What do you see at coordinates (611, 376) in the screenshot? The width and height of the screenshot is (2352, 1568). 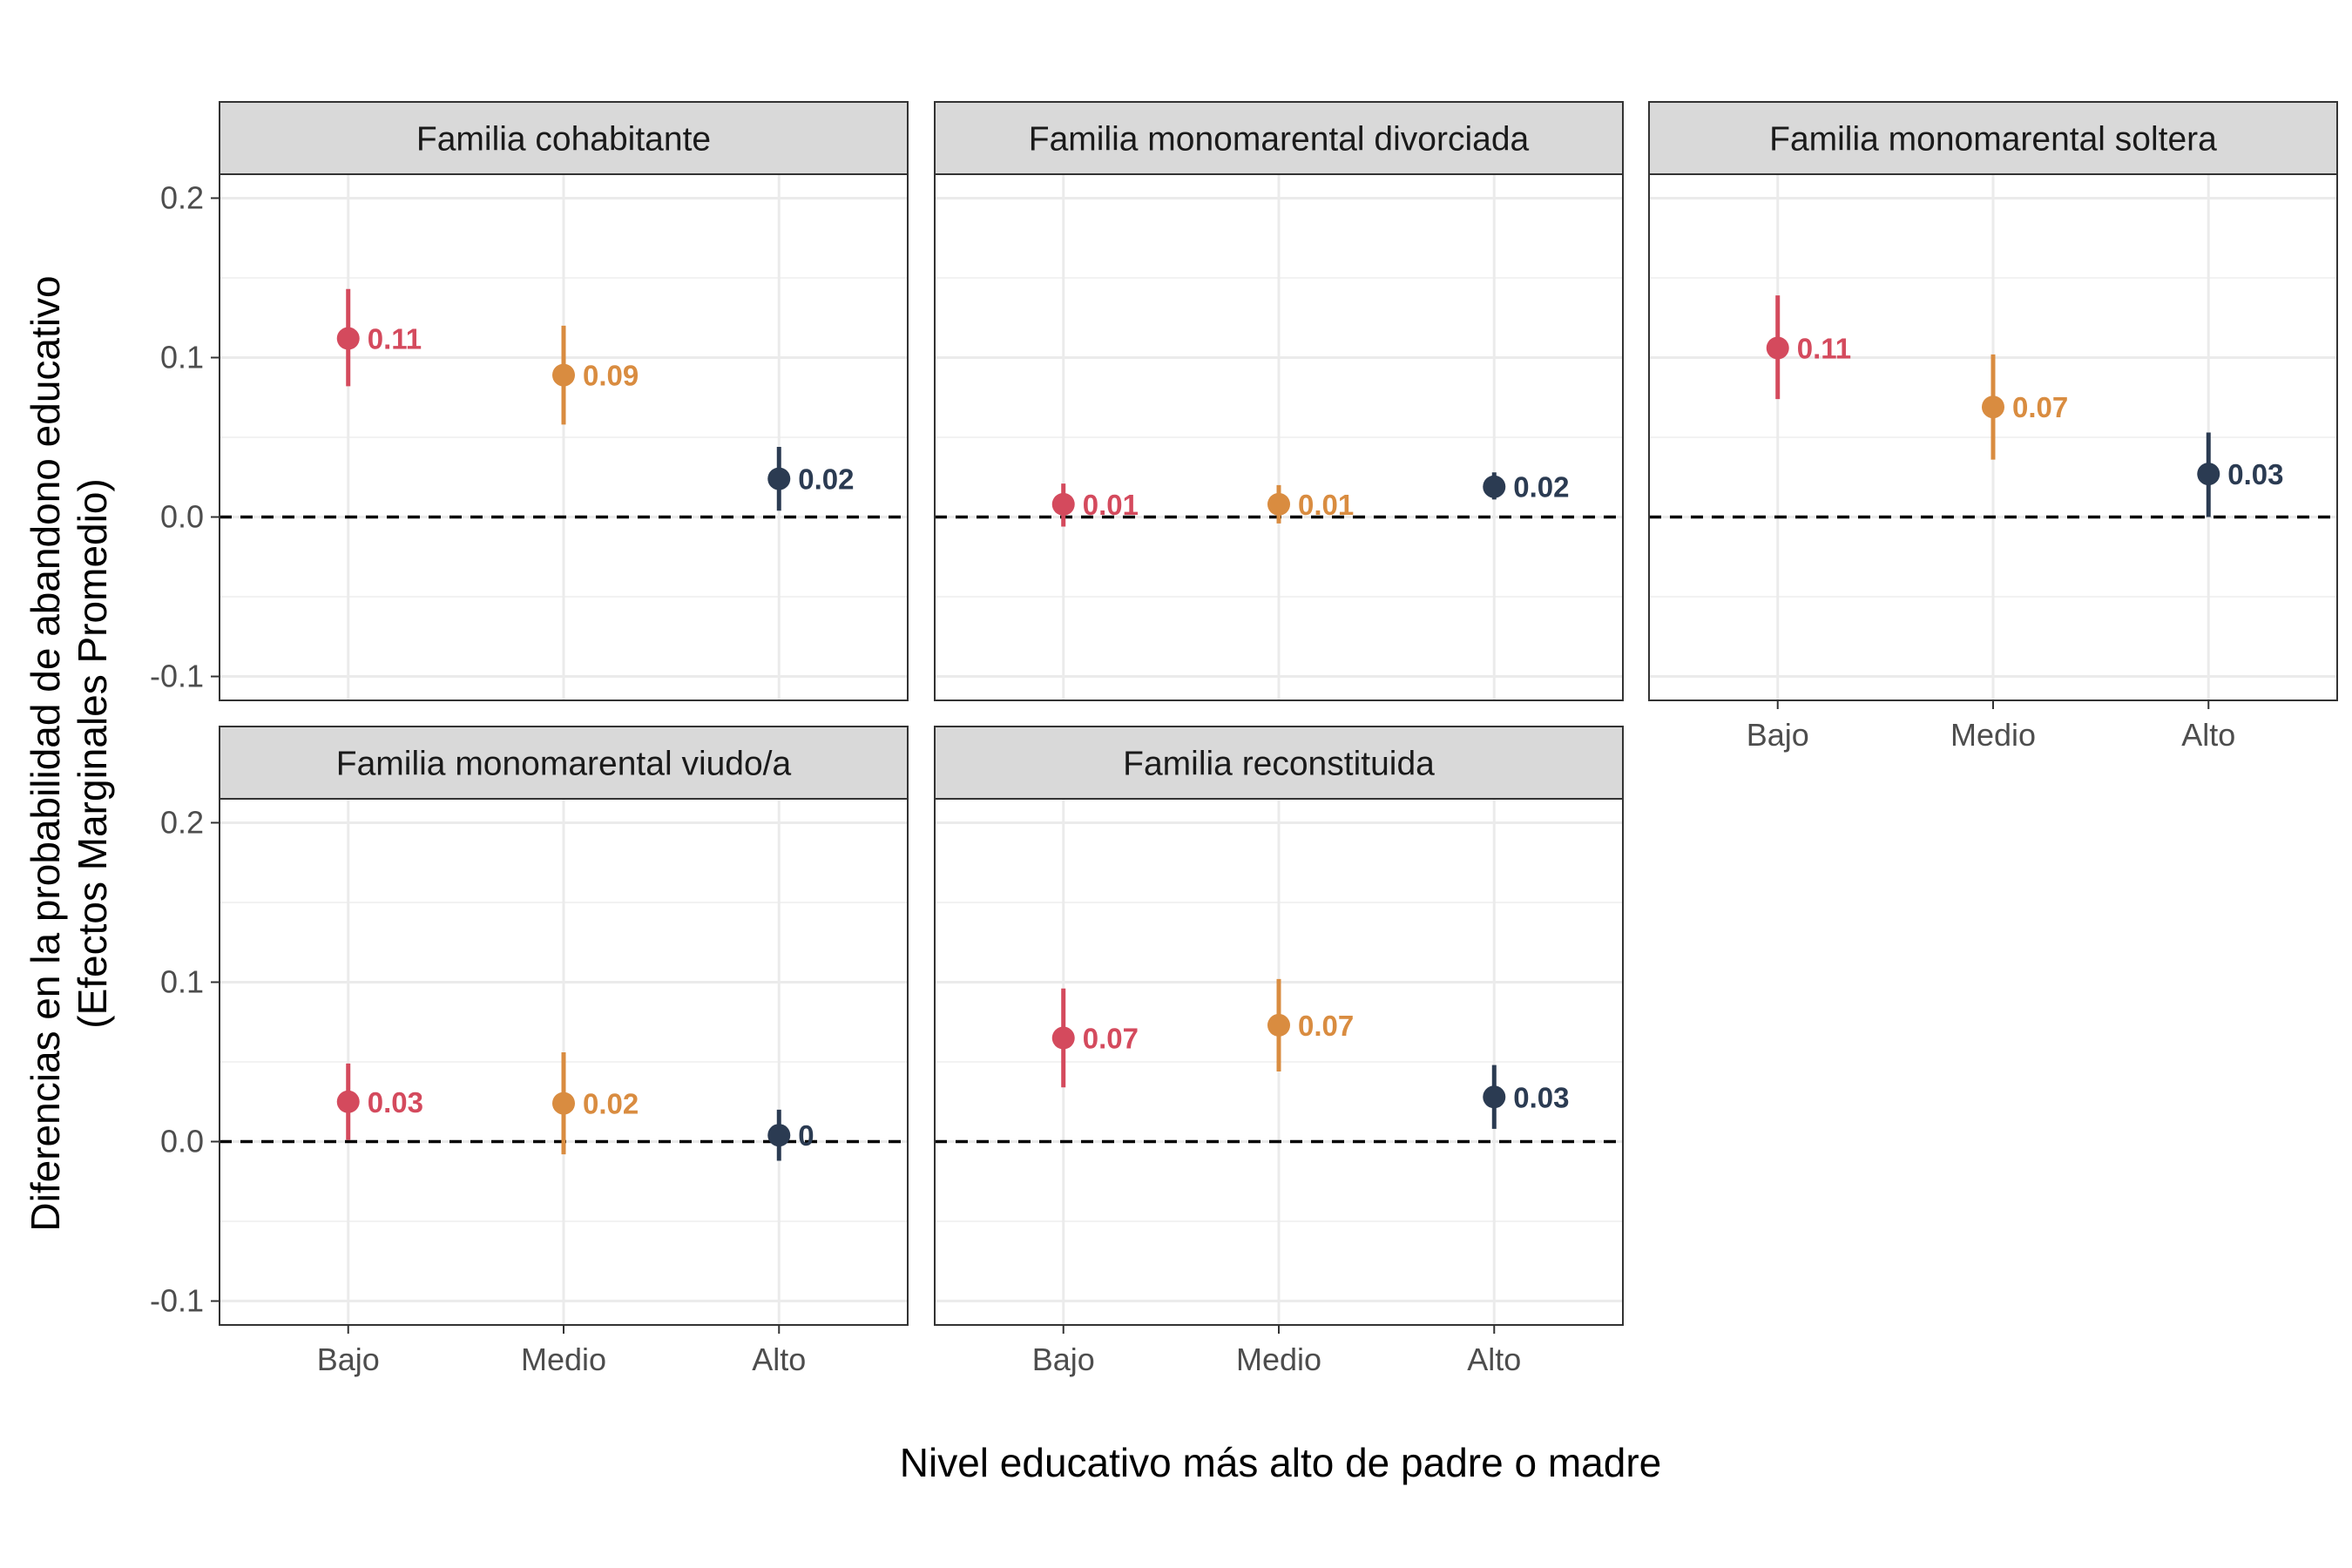 I see `data-label: 0.09` at bounding box center [611, 376].